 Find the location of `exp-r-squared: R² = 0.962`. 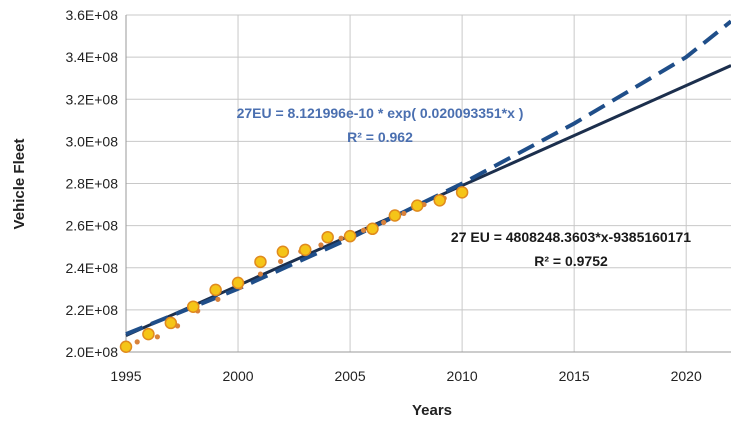

exp-r-squared: R² = 0.962 is located at coordinates (380, 137).